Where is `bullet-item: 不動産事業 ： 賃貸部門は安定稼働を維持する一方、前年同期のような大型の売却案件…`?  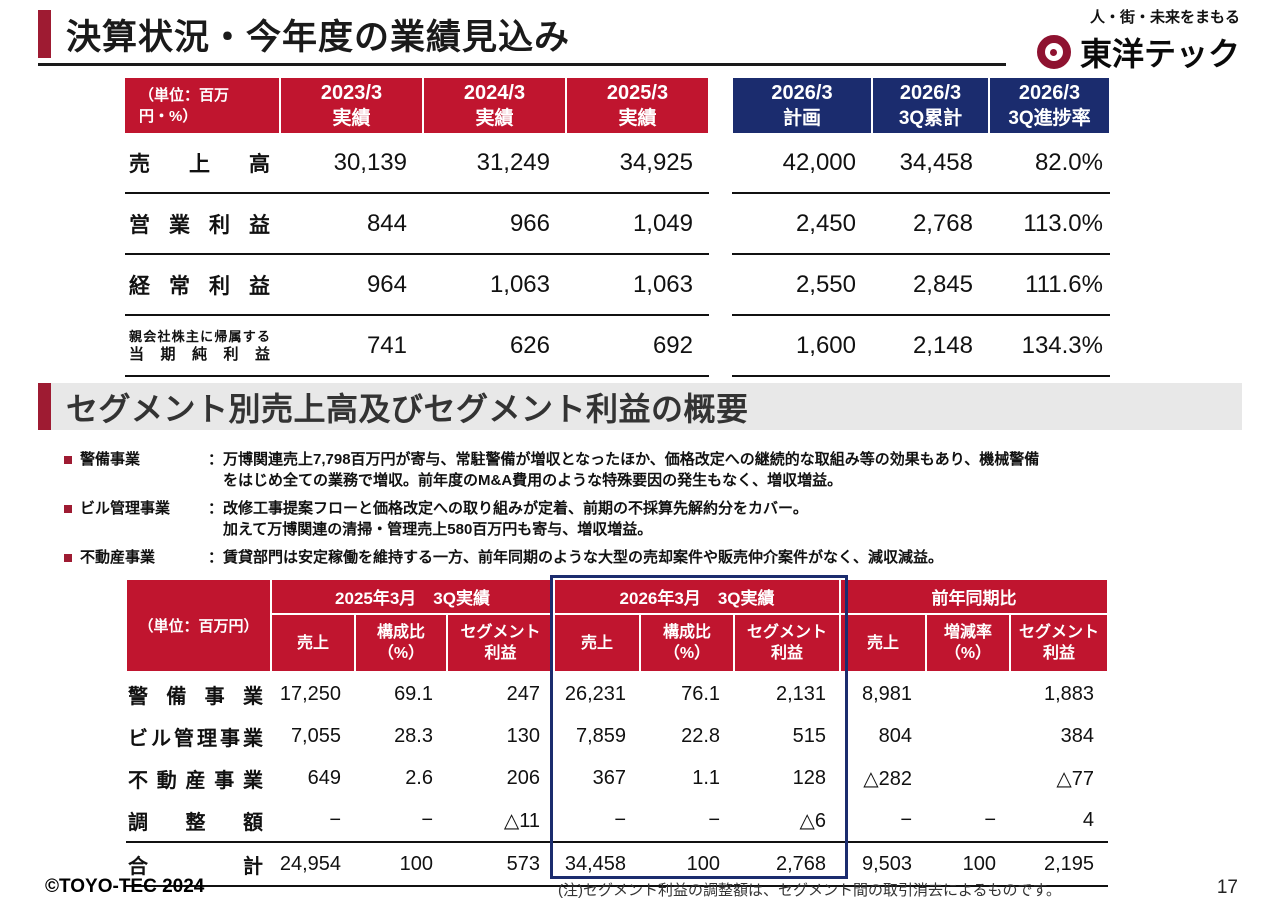
bullet-item: 不動産事業 ： 賃貸部門は安定稼働を維持する一方、前年同期のような大型の売却案件… is located at coordinates (654, 557).